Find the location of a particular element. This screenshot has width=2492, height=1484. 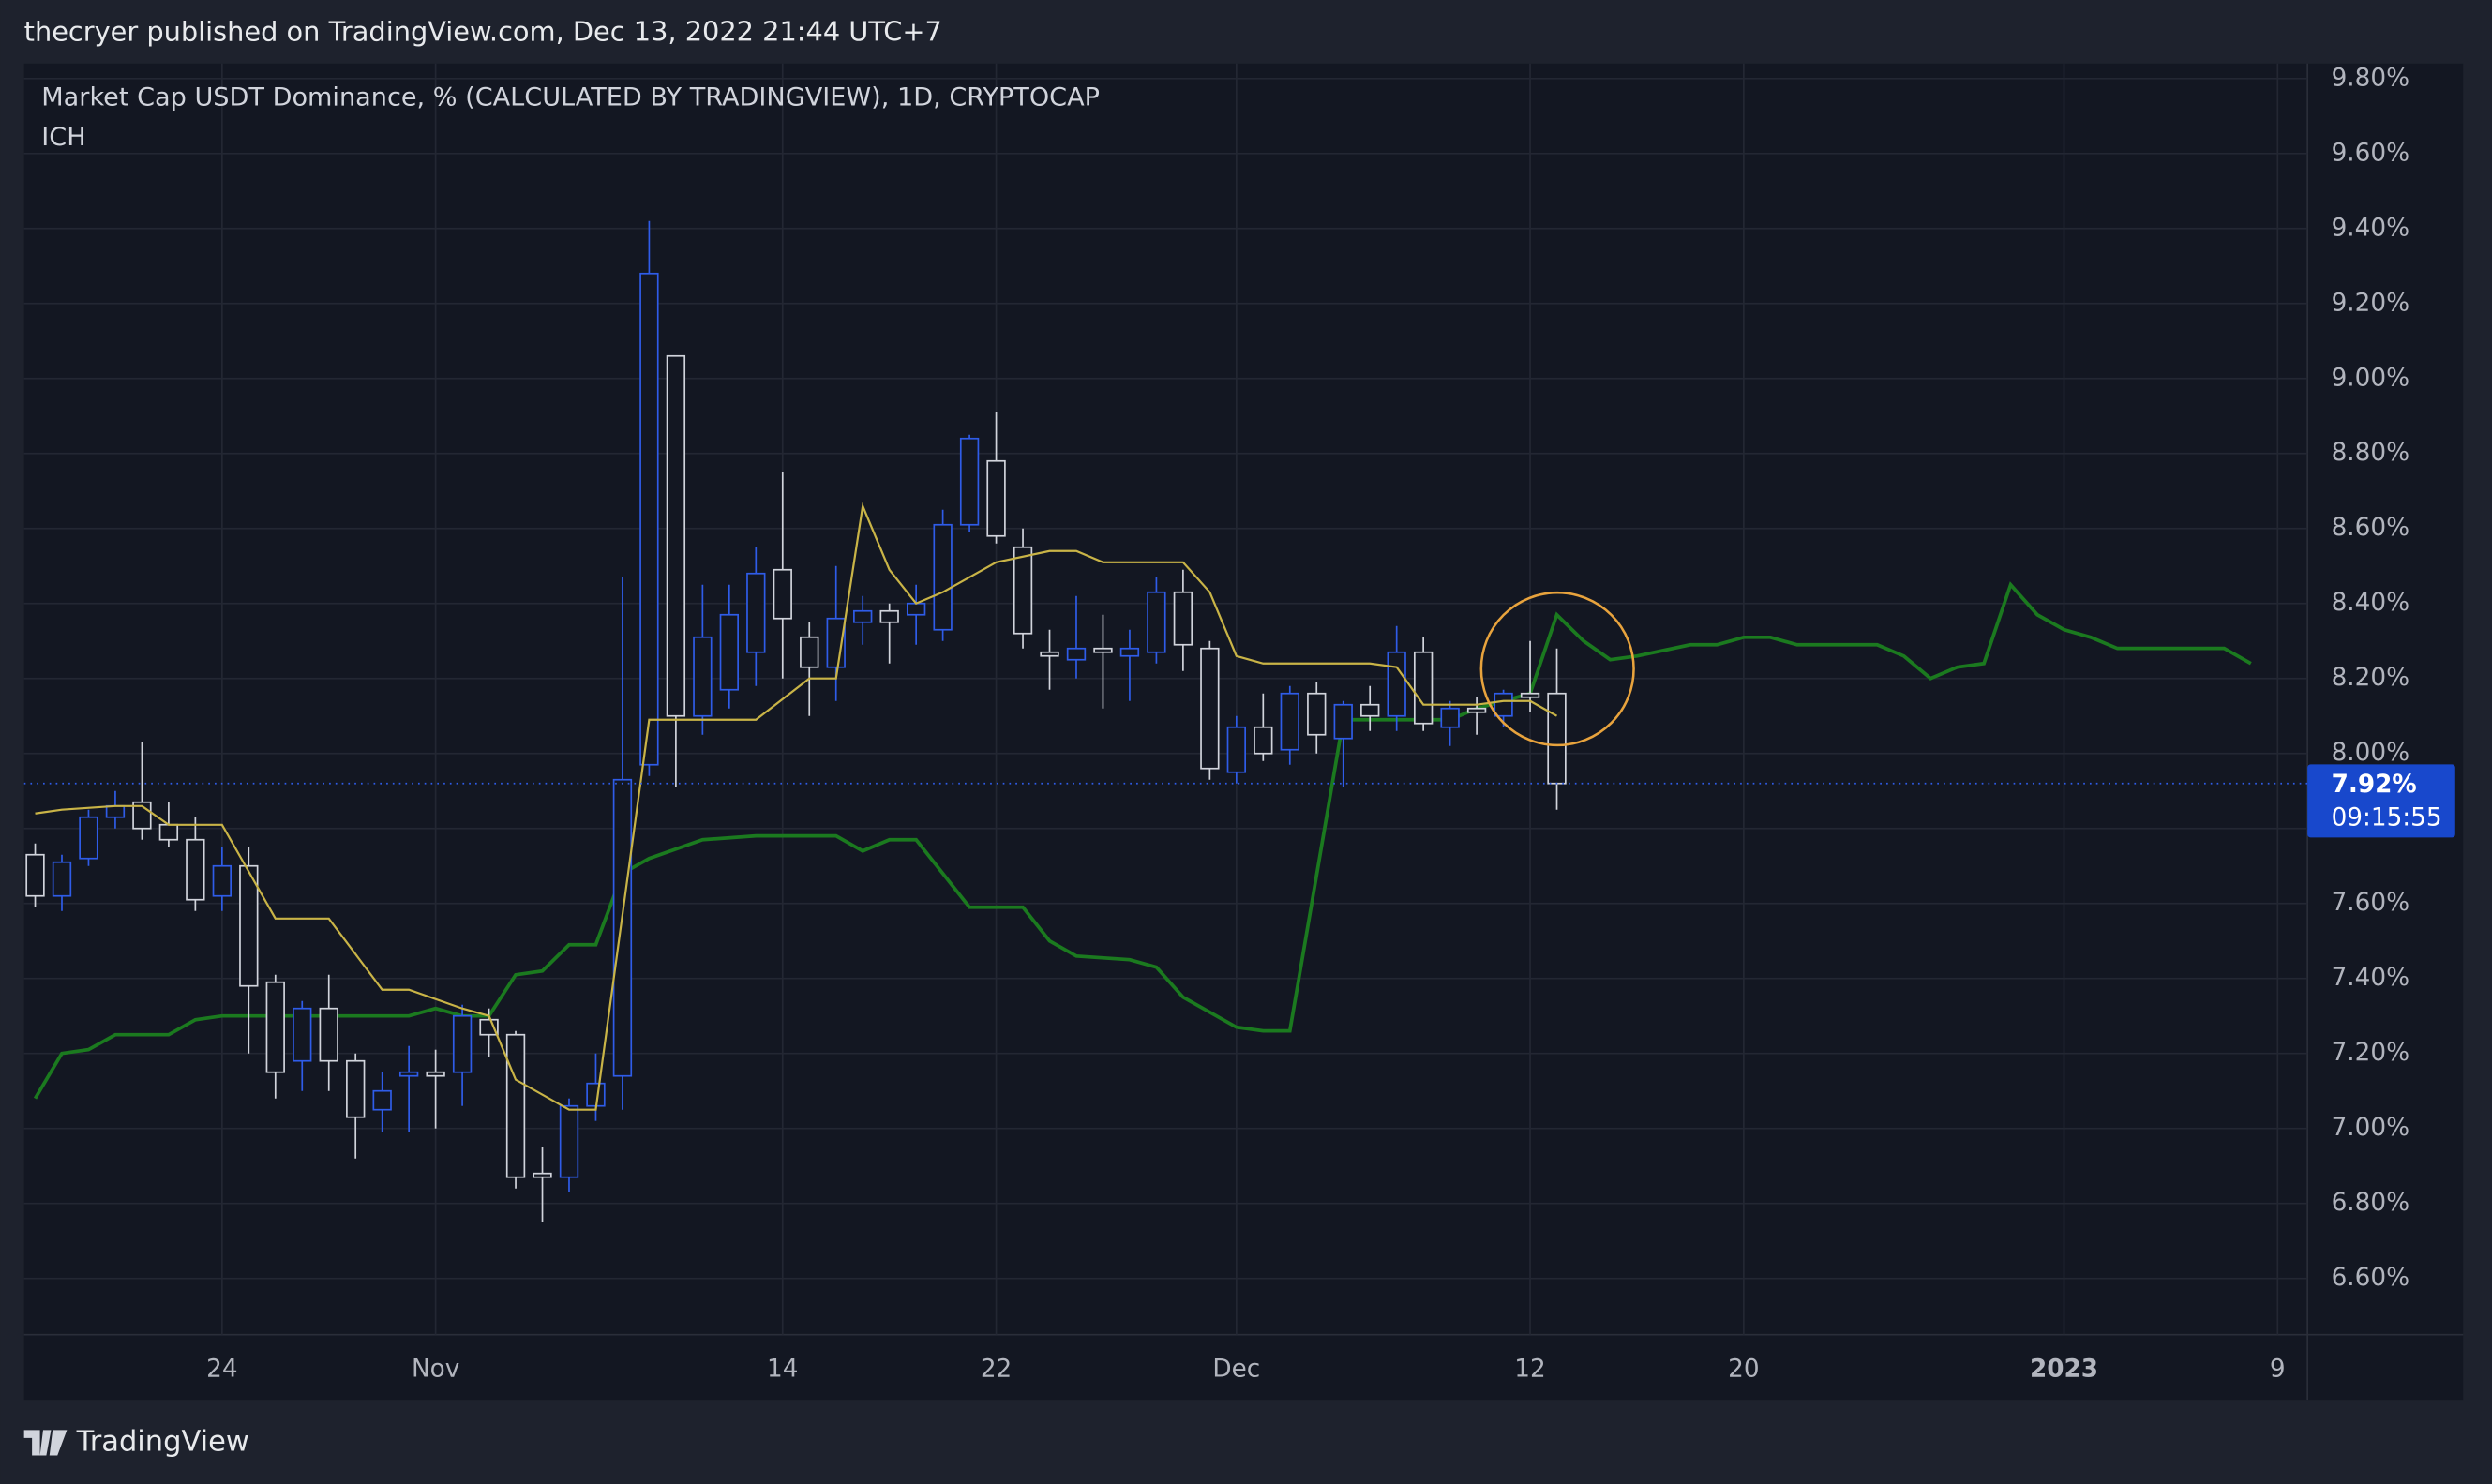

footer-brand: TradingView is located at coordinates (162, 1441).